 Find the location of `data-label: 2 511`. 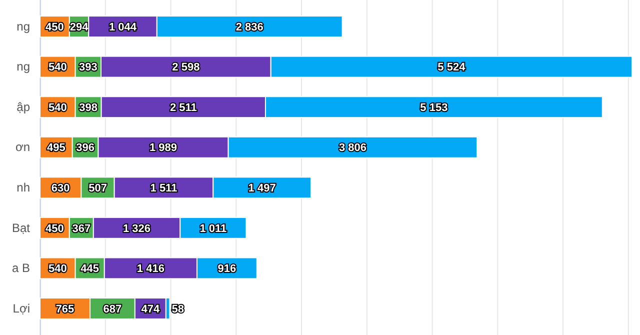

data-label: 2 511 is located at coordinates (183, 108).